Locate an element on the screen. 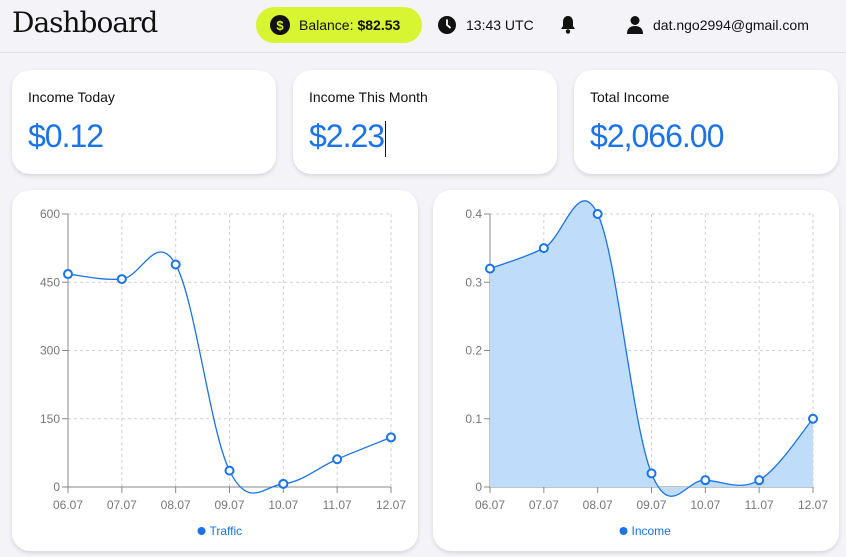 This screenshot has height=557, width=846. clock-icon is located at coordinates (447, 25).